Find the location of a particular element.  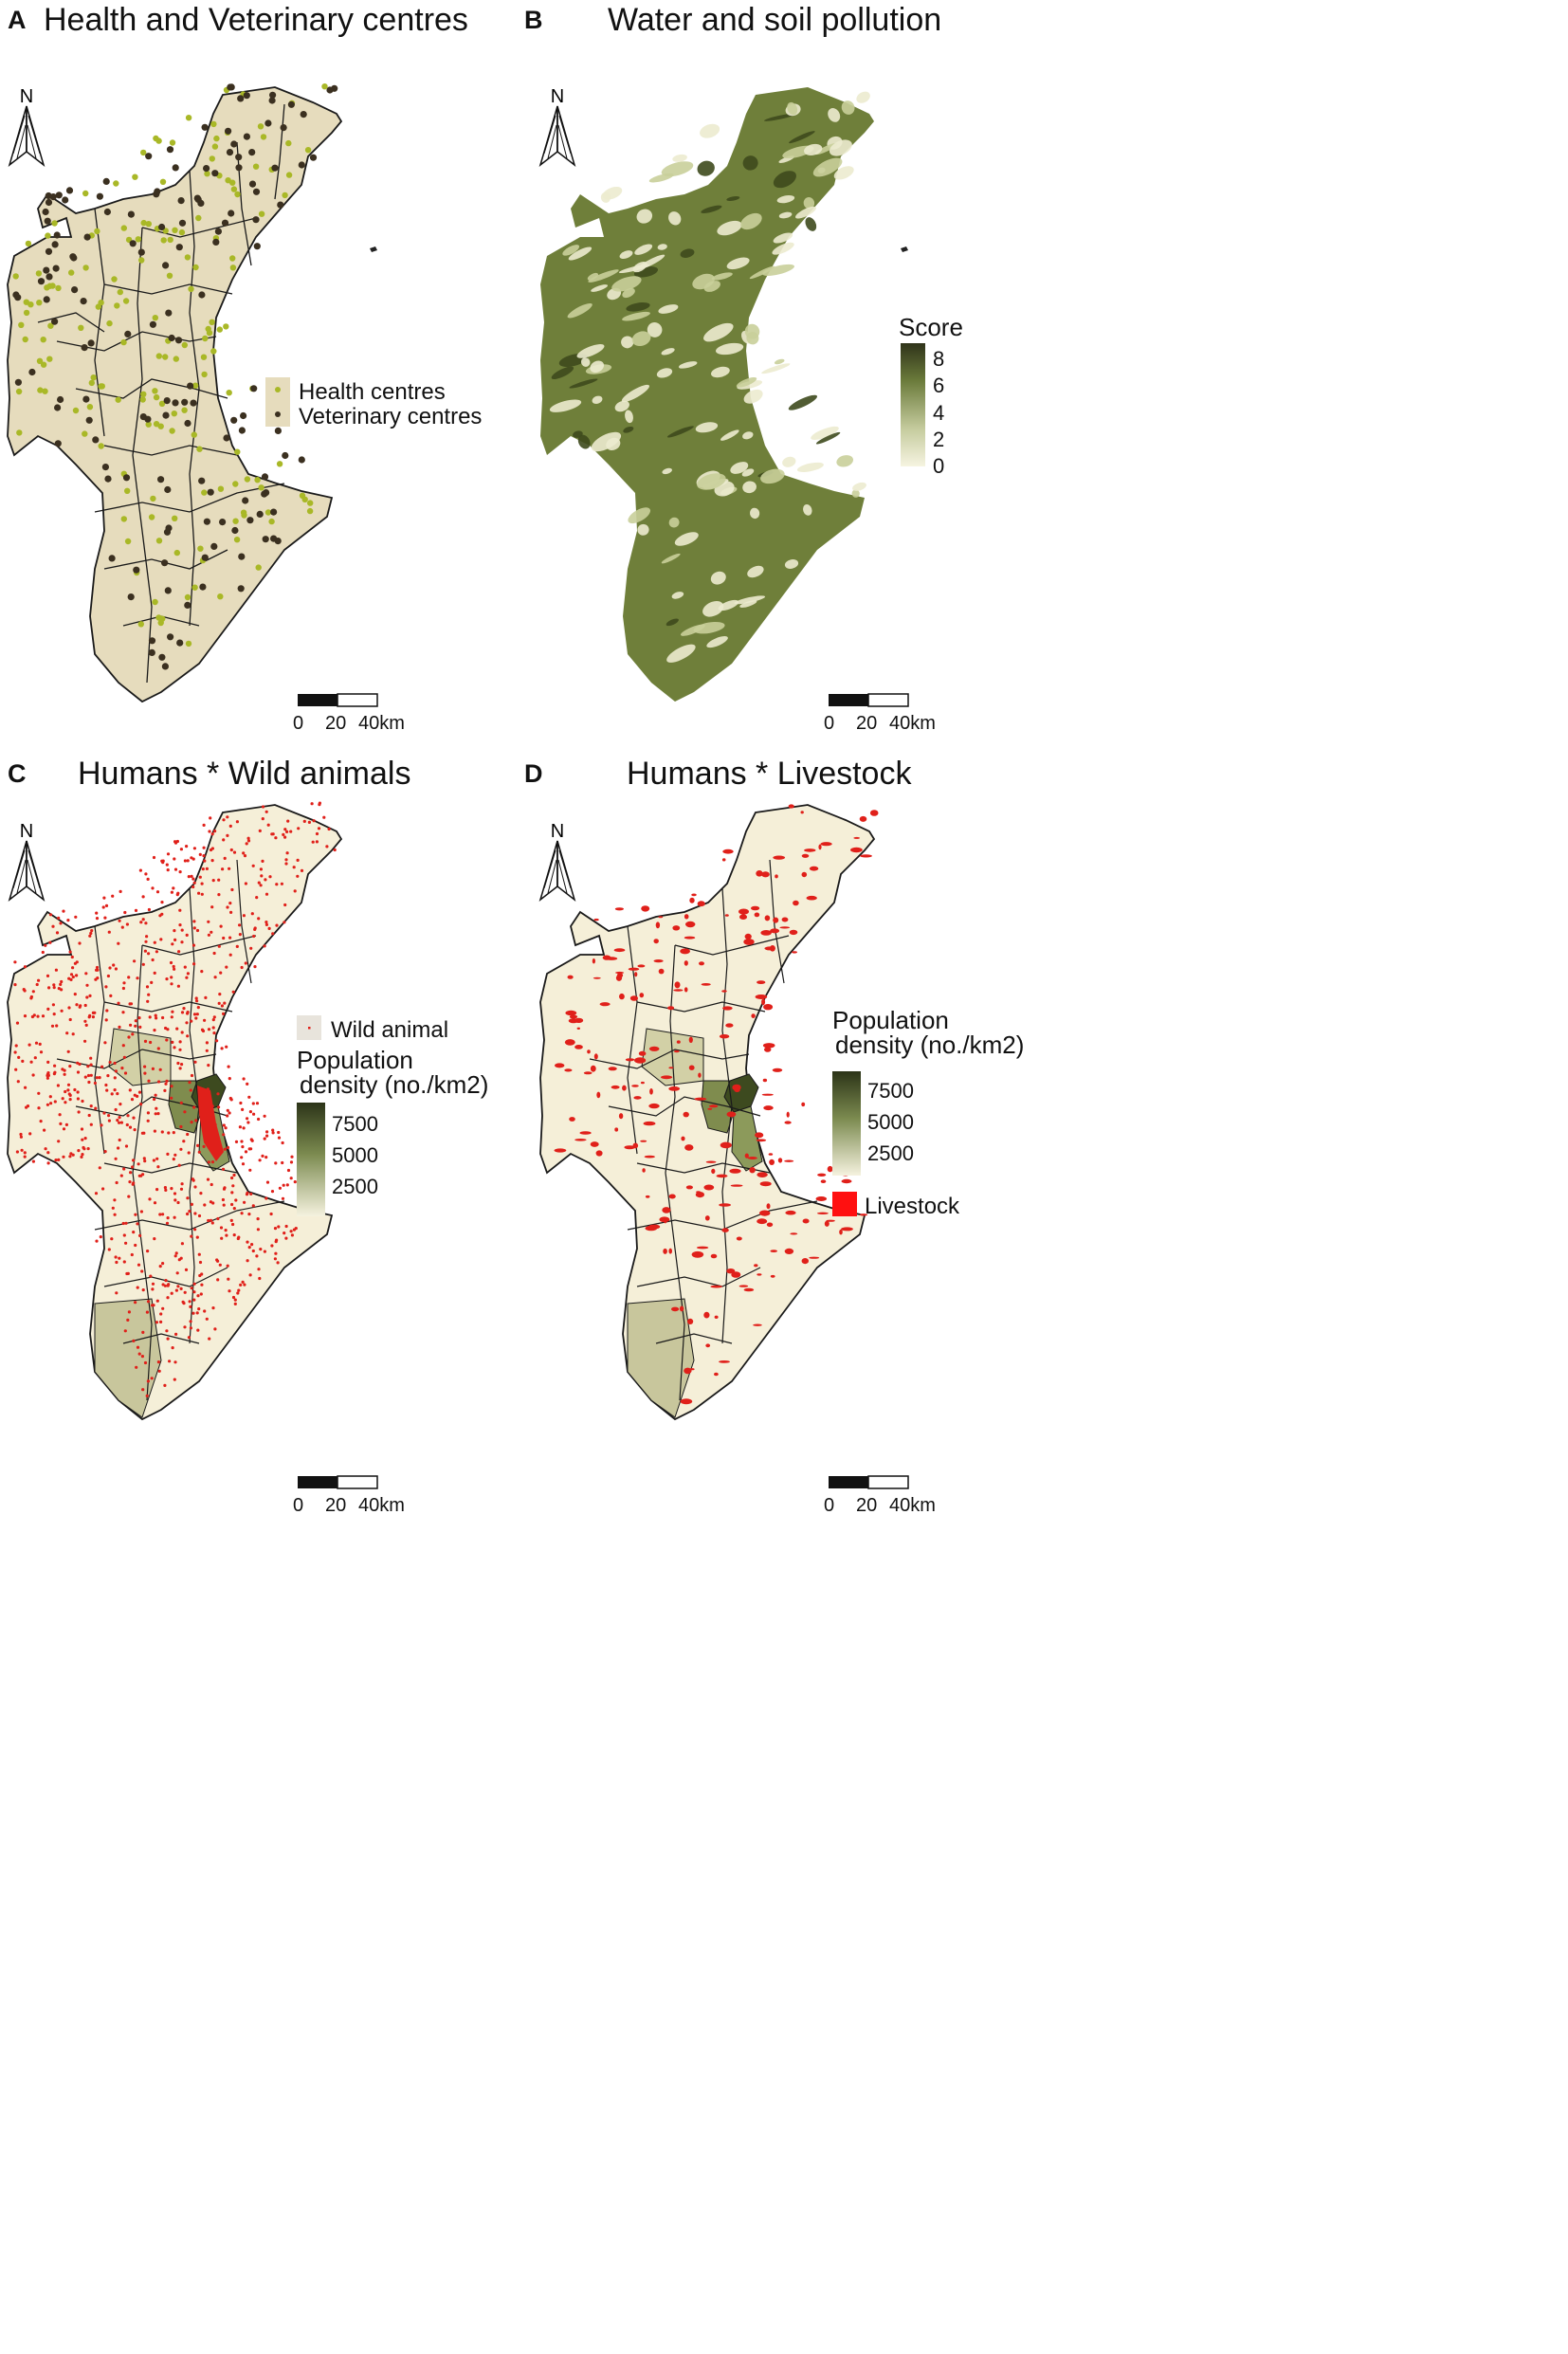

legend-d is located at coordinates (846, 1143).